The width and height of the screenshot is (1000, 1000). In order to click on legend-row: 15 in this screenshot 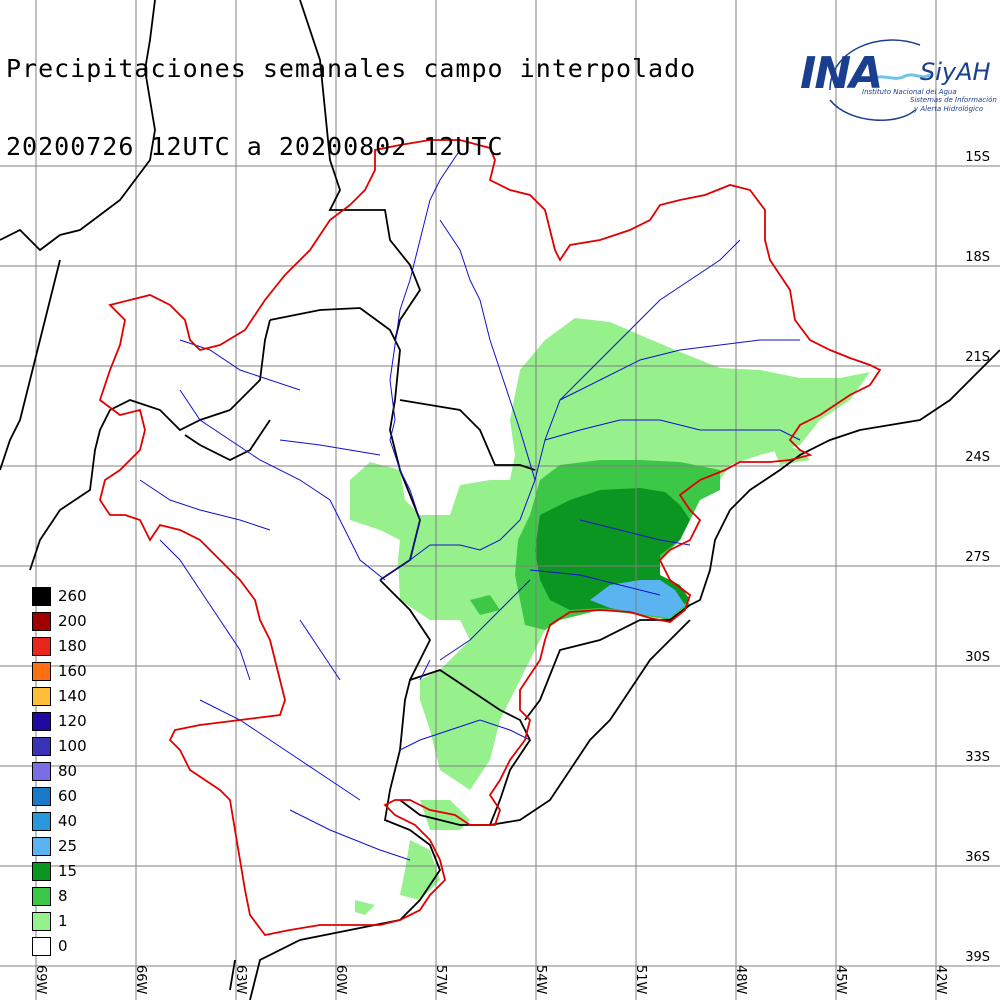, I will do `click(72, 872)`.